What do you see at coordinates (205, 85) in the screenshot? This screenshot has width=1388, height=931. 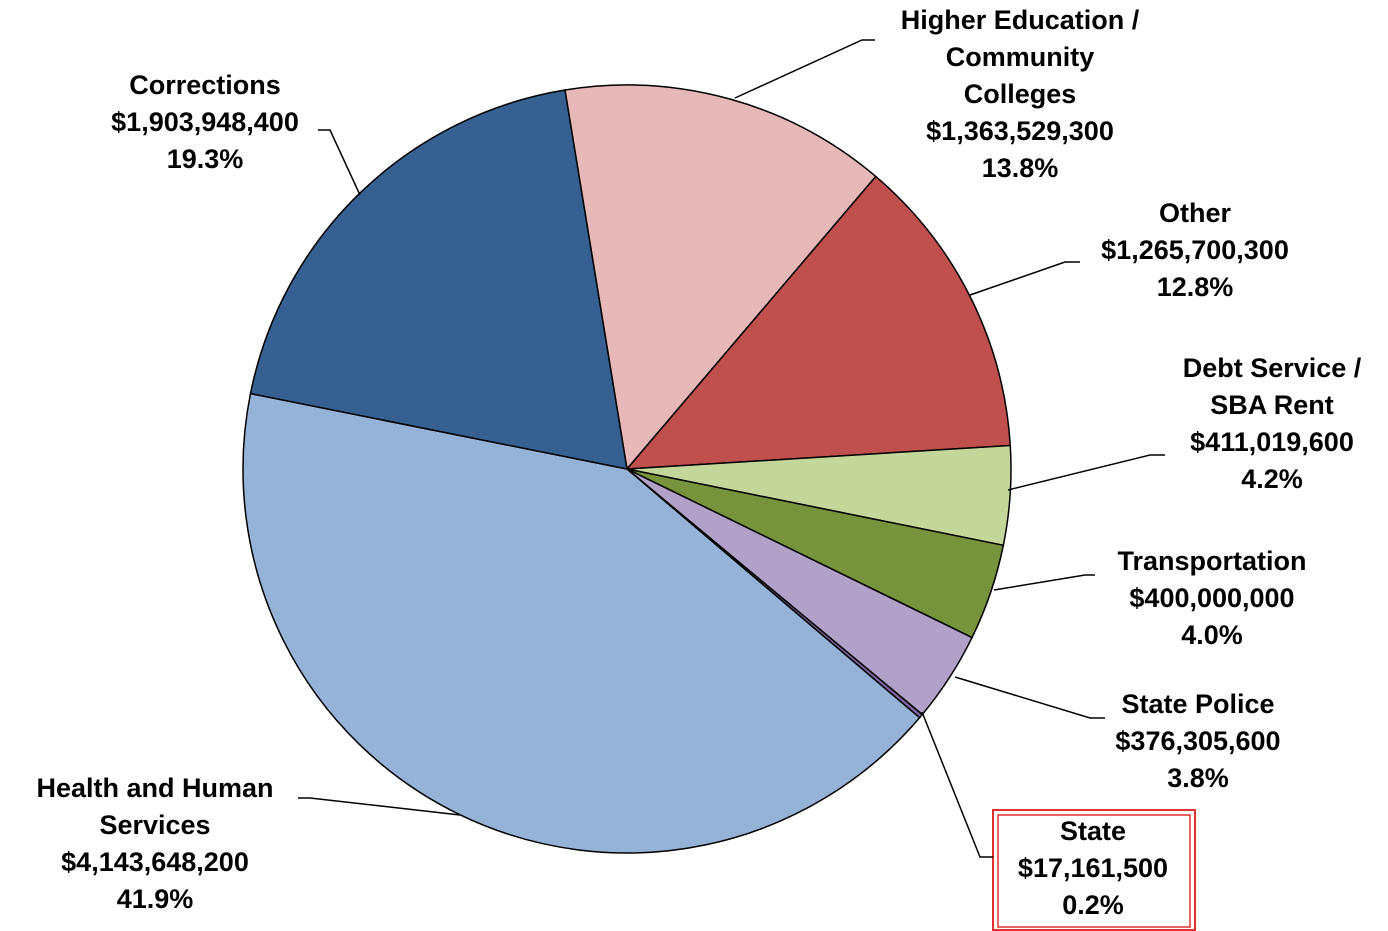 I see `slice-label: Corrections` at bounding box center [205, 85].